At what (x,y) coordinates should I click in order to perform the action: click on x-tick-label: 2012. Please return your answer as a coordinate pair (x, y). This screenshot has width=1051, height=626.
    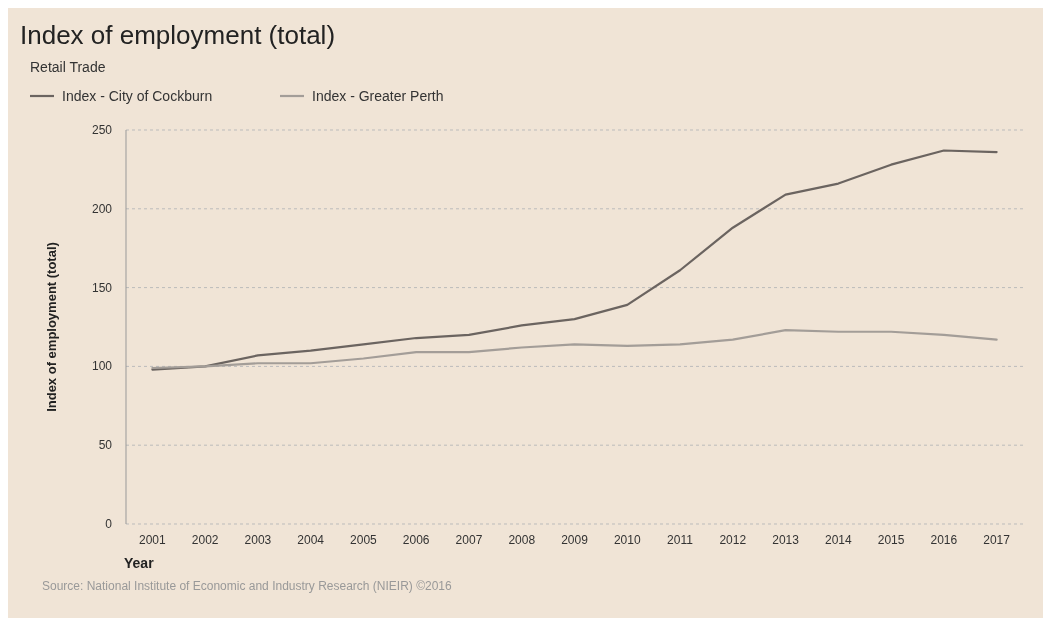
    Looking at the image, I should click on (733, 540).